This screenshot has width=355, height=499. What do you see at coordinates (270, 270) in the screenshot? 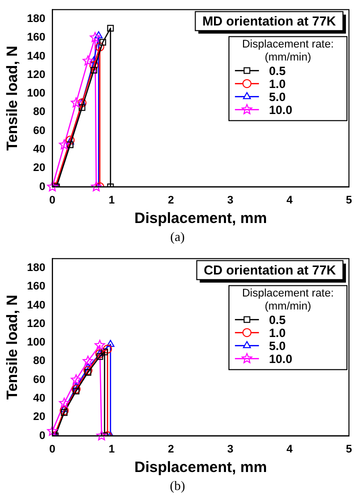
I see `chart-title: CD orientation at 77K` at bounding box center [270, 270].